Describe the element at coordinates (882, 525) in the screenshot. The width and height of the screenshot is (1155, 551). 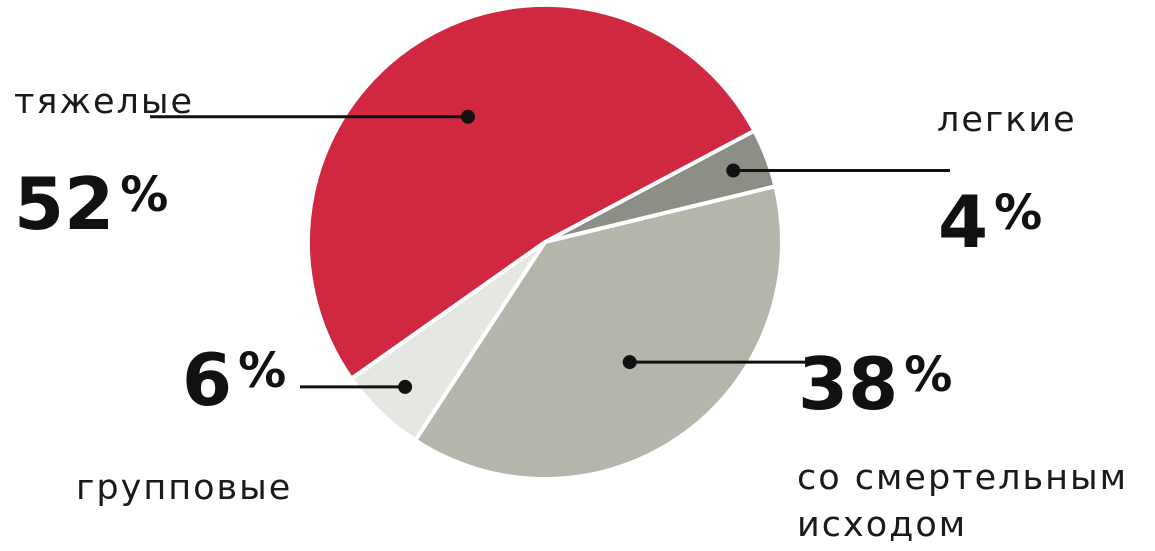
I see `label-fatal-line-2: исходом` at that location.